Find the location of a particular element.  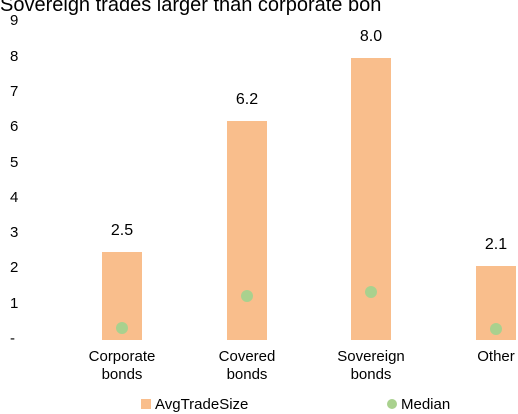

bar-value-label: 2.1 is located at coordinates (496, 244).